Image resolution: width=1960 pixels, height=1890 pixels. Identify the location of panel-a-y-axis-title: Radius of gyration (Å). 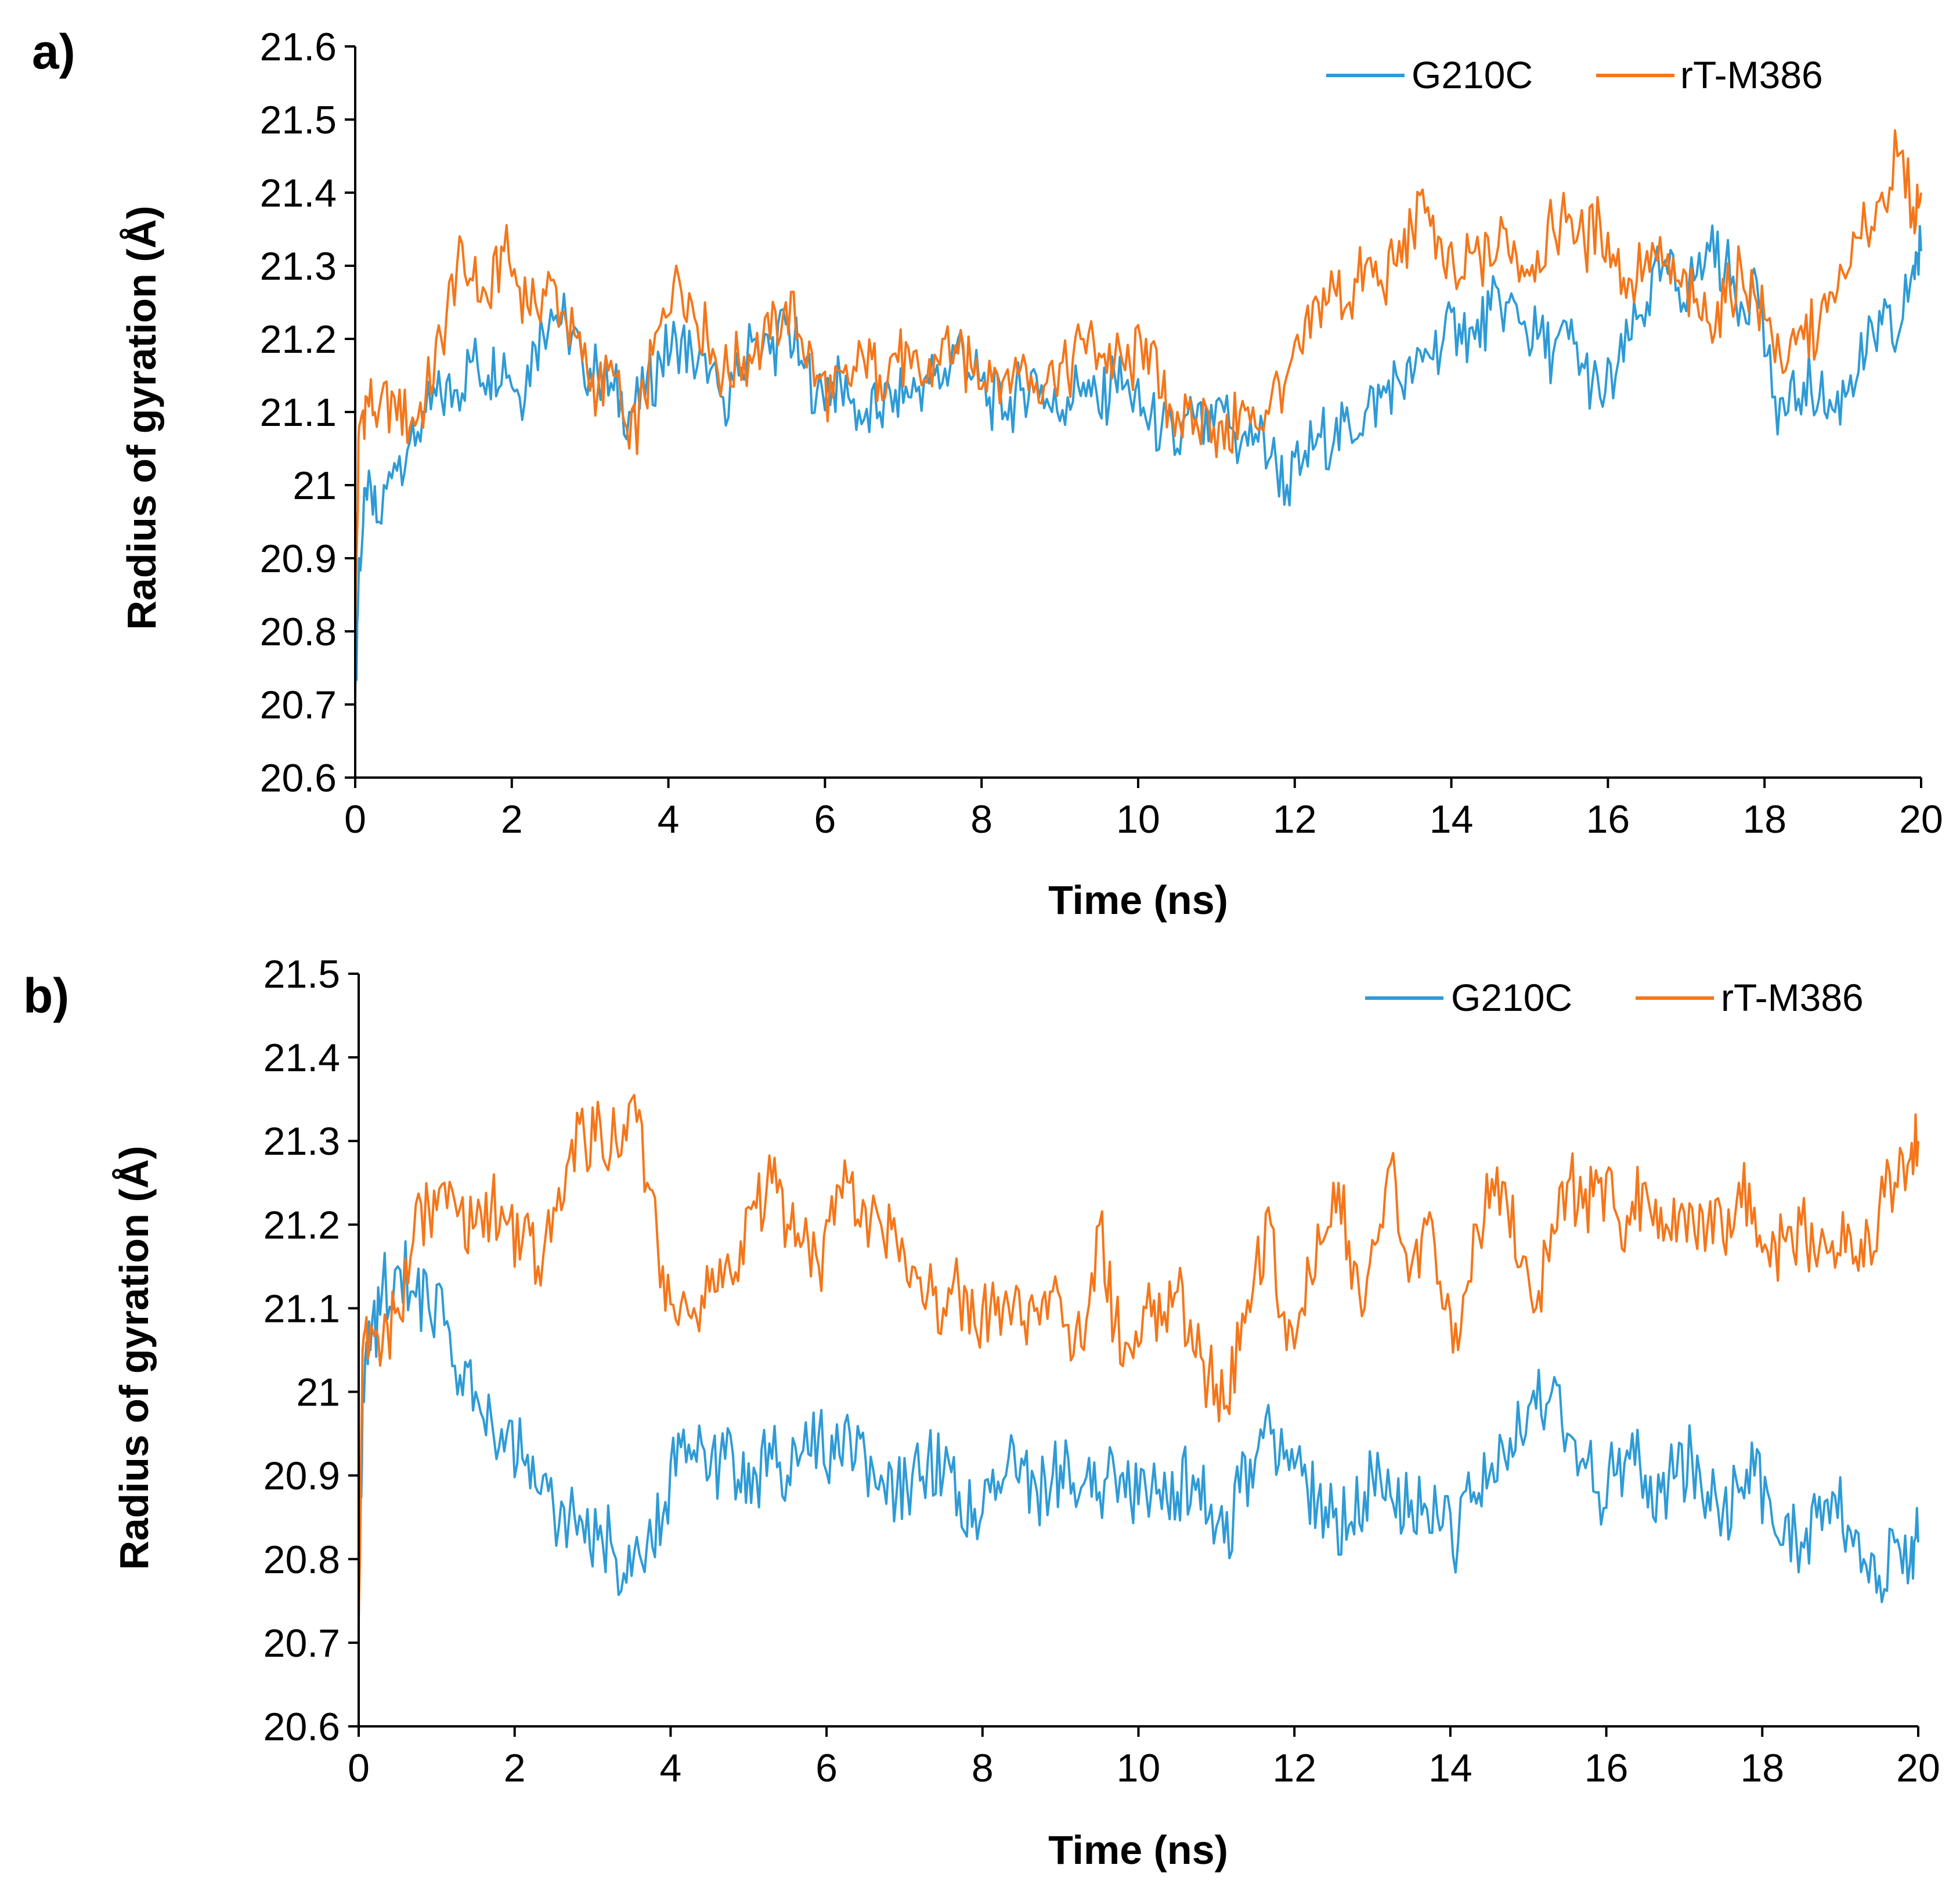
(141, 417).